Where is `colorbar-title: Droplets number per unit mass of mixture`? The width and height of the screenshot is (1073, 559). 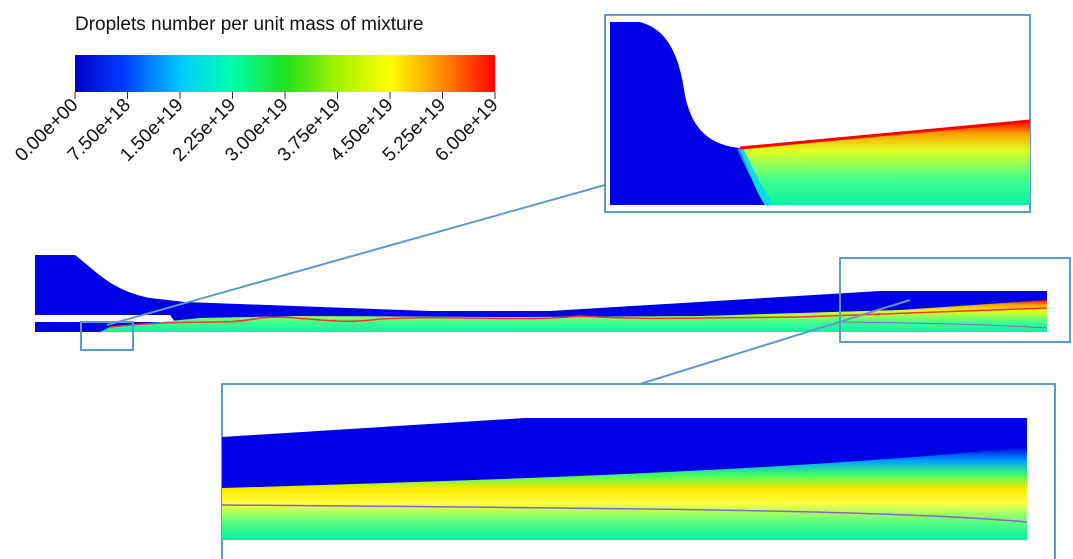
colorbar-title: Droplets number per unit mass of mixture is located at coordinates (249, 24).